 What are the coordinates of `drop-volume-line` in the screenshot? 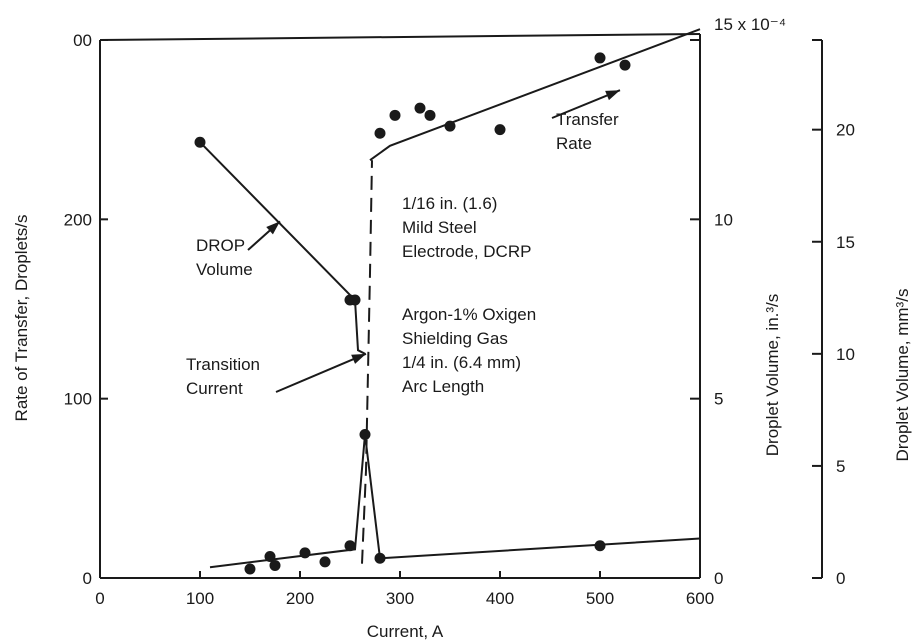 It's located at (282, 248).